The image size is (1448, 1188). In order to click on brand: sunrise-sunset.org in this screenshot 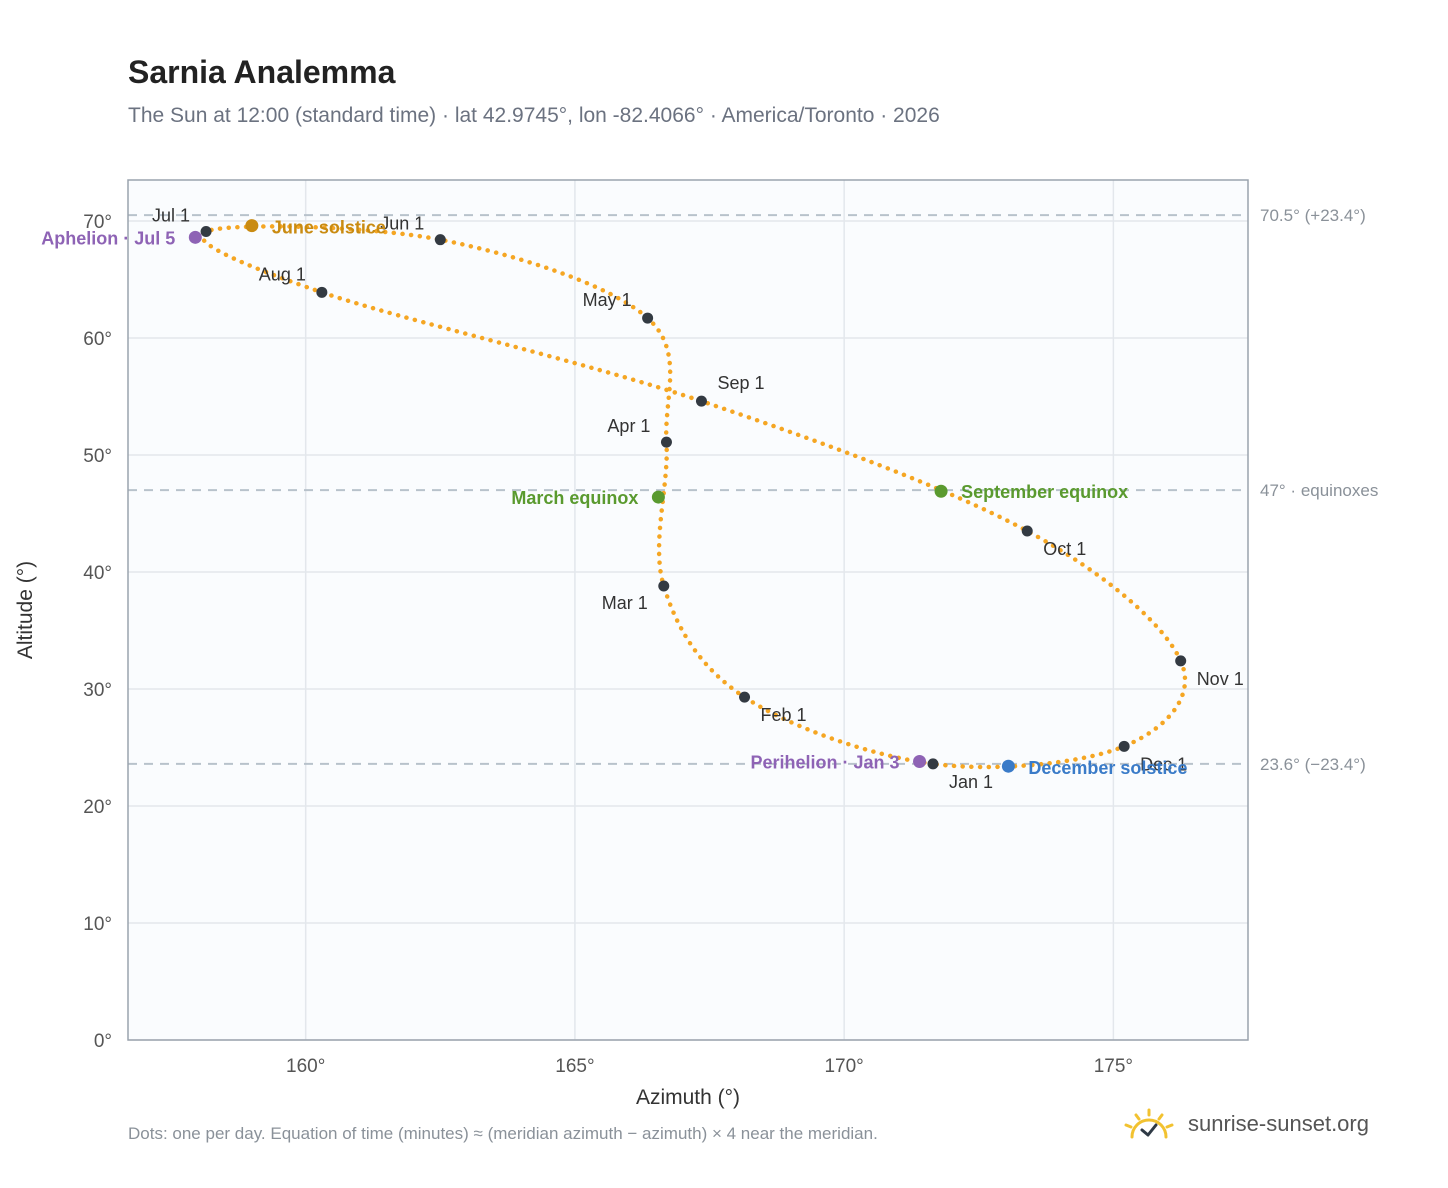, I will do `click(1245, 1124)`.